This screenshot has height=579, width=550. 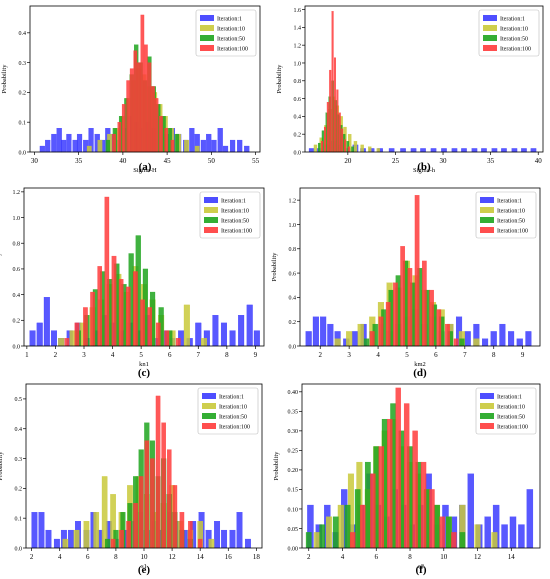 What do you see at coordinates (348, 161) in the screenshot?
I see `x-tick-label: 20` at bounding box center [348, 161].